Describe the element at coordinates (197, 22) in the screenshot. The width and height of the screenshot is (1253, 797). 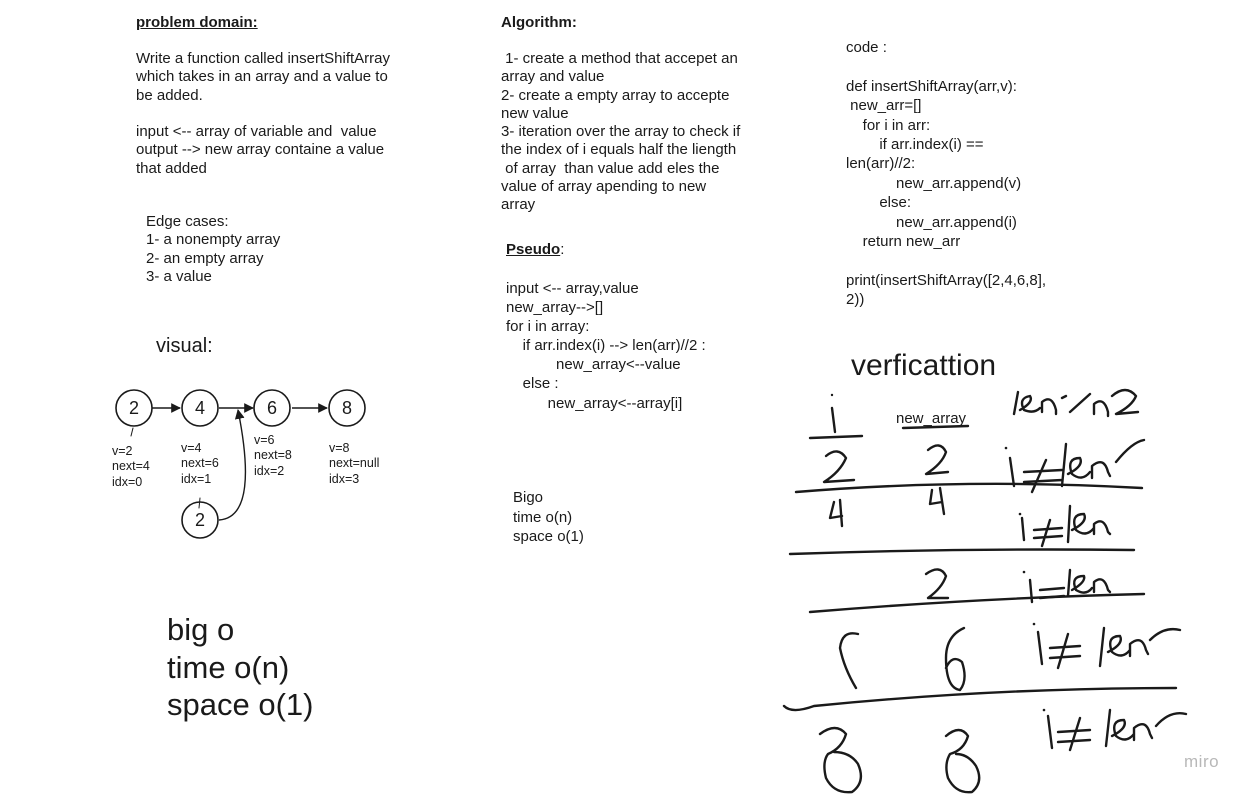
I see `problem-domain-heading: problem domain:` at that location.